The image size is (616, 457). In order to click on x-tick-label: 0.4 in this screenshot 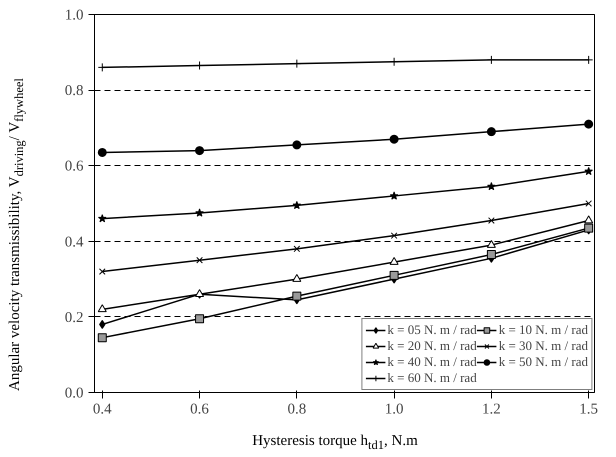, I will do `click(102, 410)`.